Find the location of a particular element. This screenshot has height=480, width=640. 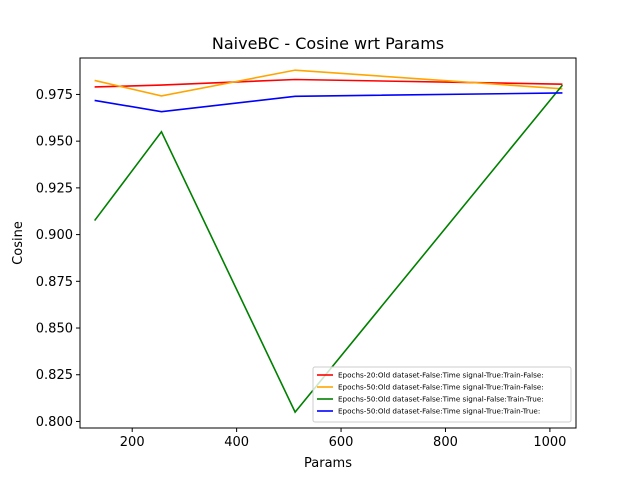

x-axis-title: Params is located at coordinates (328, 463).